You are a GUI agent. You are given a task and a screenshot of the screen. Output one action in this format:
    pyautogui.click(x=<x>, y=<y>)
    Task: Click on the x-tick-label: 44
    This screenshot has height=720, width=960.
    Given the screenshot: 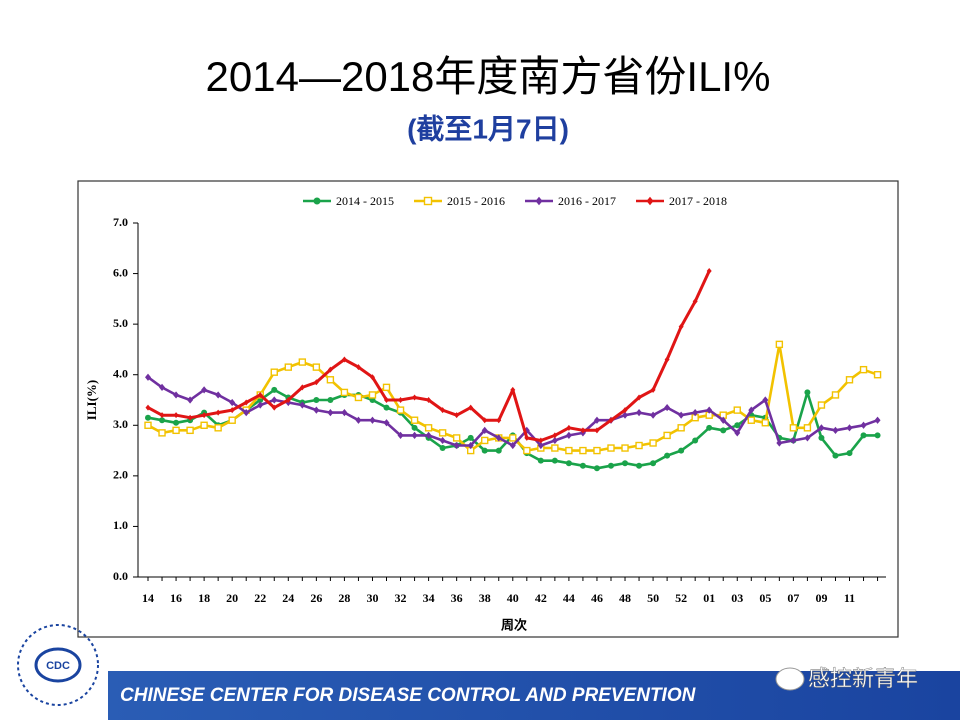 What is the action you would take?
    pyautogui.click(x=569, y=598)
    